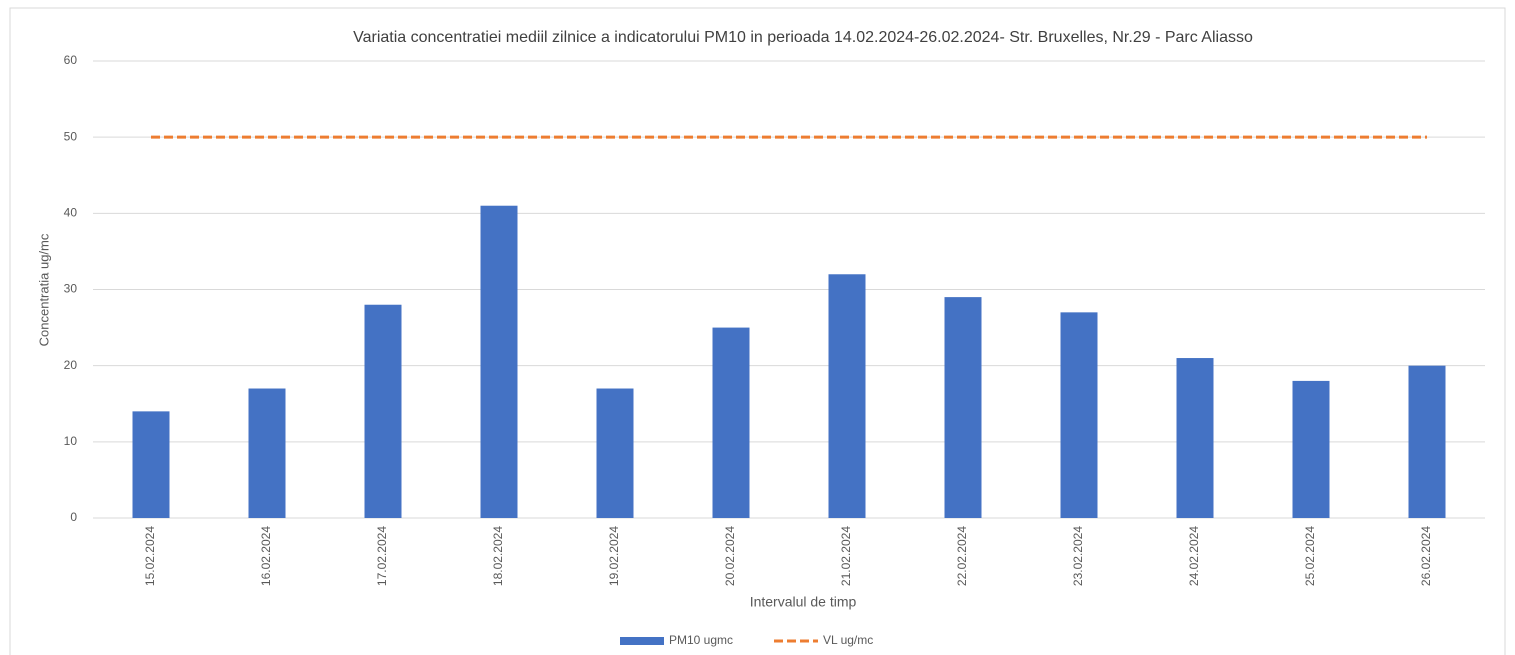  Describe the element at coordinates (730, 556) in the screenshot. I see `x-tick-label: 20.02.2024` at that location.